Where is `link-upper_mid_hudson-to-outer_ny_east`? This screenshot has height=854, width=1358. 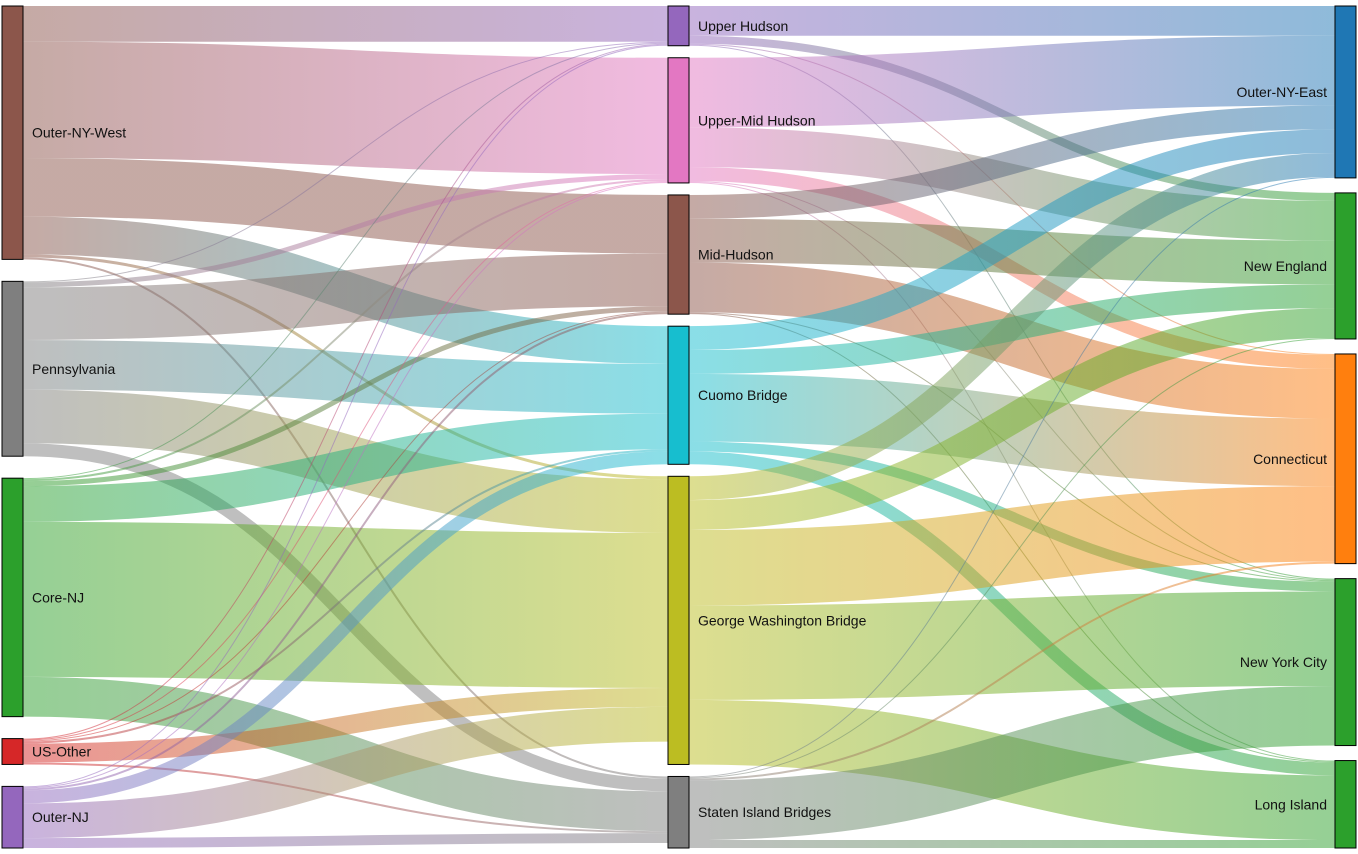 link-upper_mid_hudson-to-outer_ny_east is located at coordinates (1012, 81).